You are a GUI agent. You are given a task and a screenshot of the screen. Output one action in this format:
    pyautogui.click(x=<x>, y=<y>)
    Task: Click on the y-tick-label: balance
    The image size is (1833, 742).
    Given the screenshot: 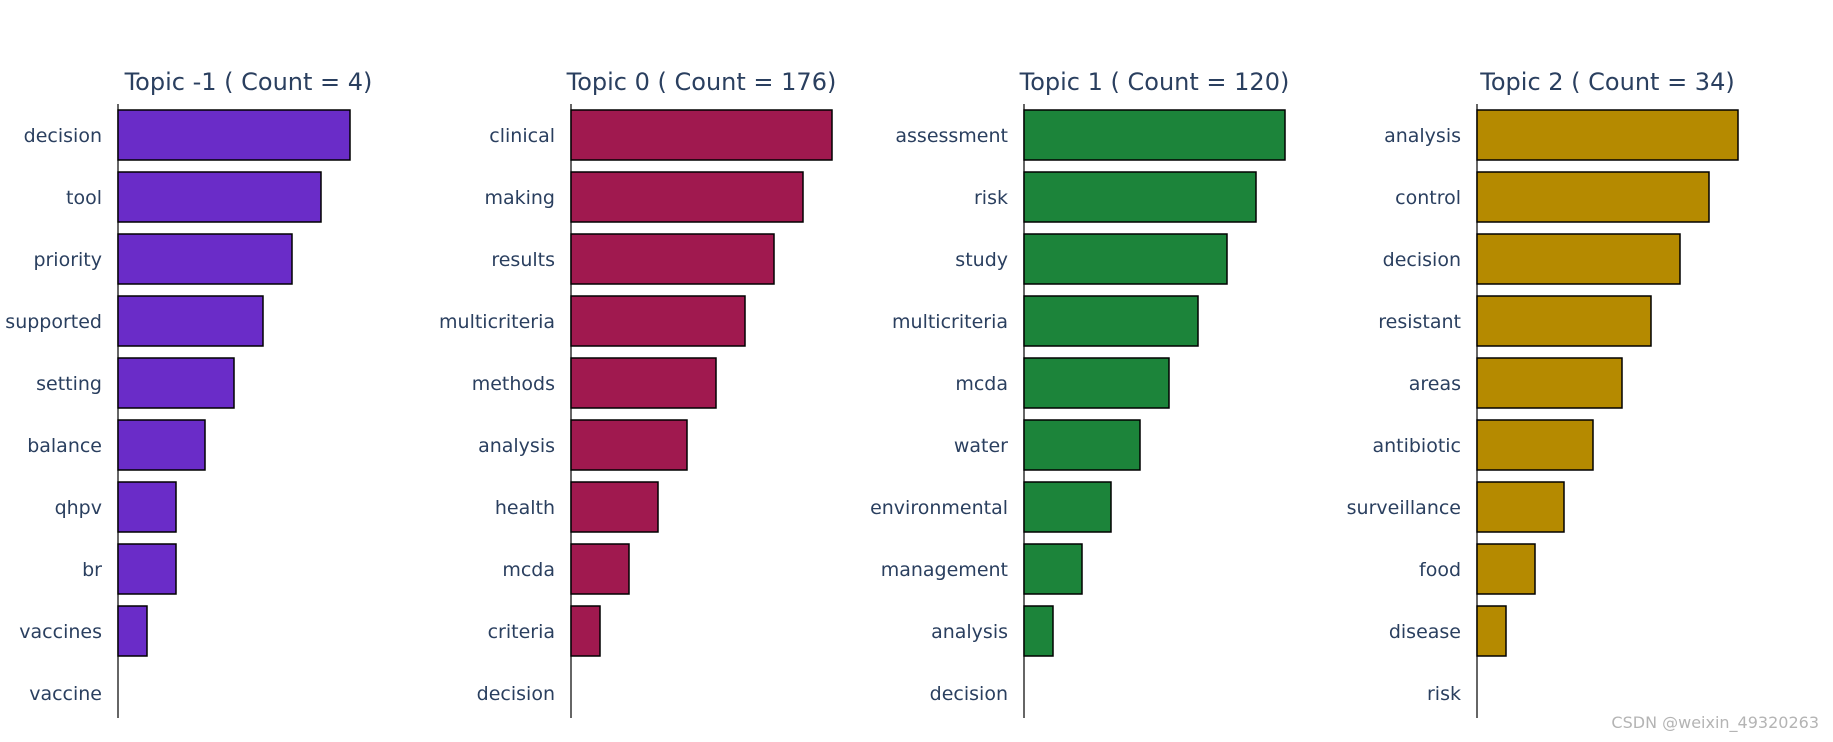 What is the action you would take?
    pyautogui.click(x=64, y=446)
    